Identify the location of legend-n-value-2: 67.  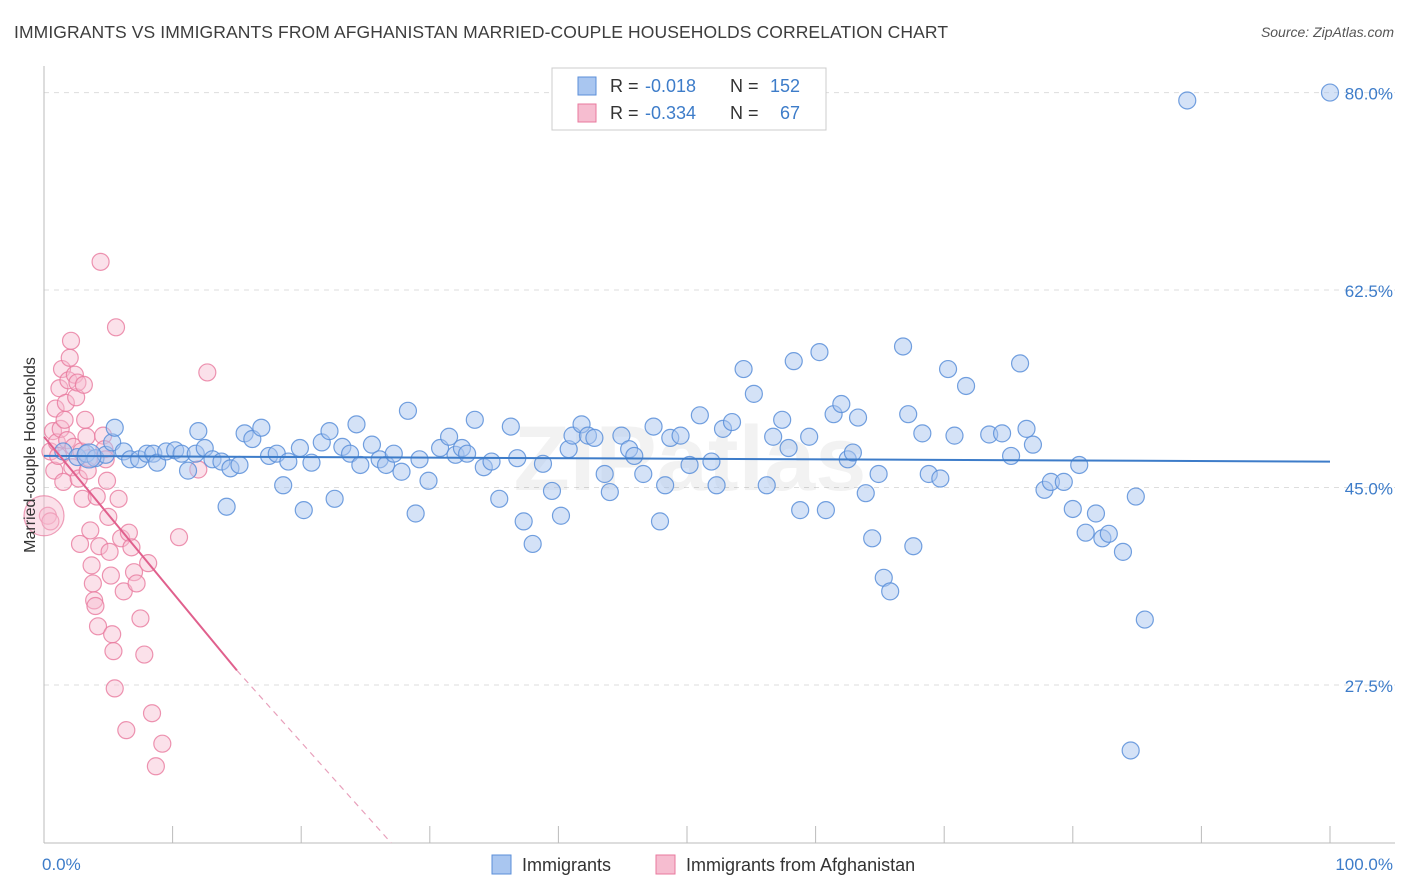
(790, 113).